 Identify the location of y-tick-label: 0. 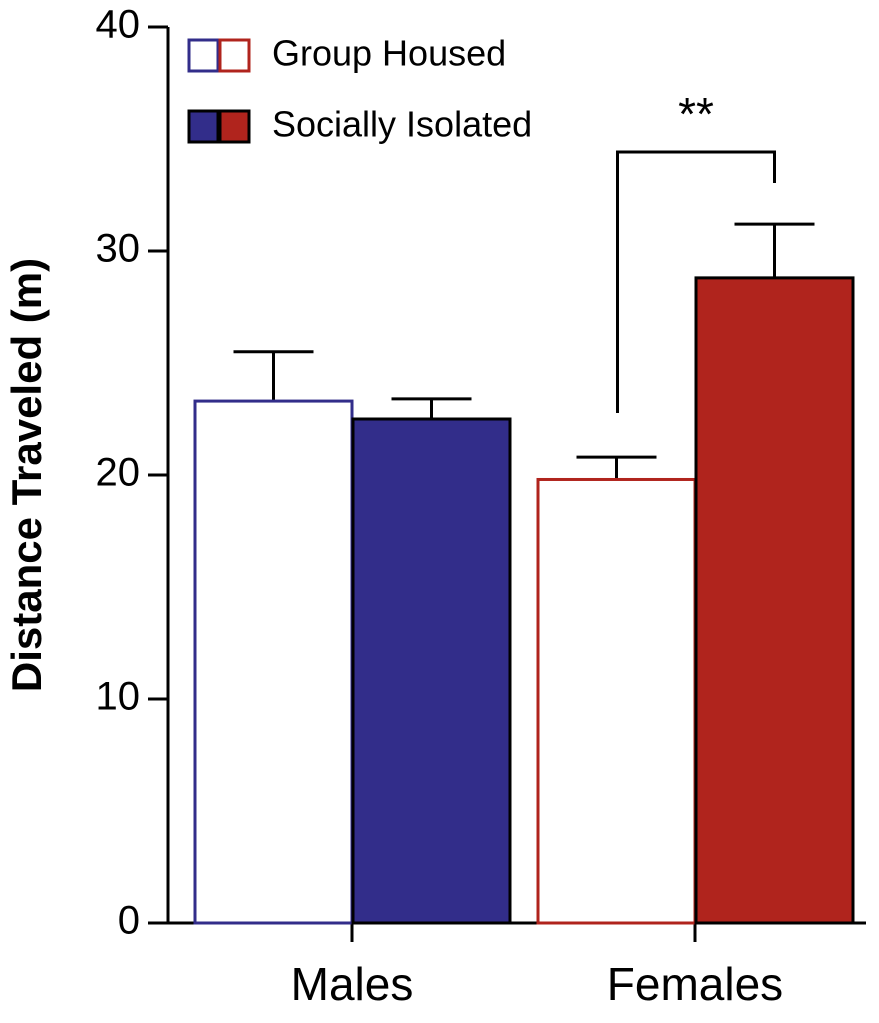
(129, 921).